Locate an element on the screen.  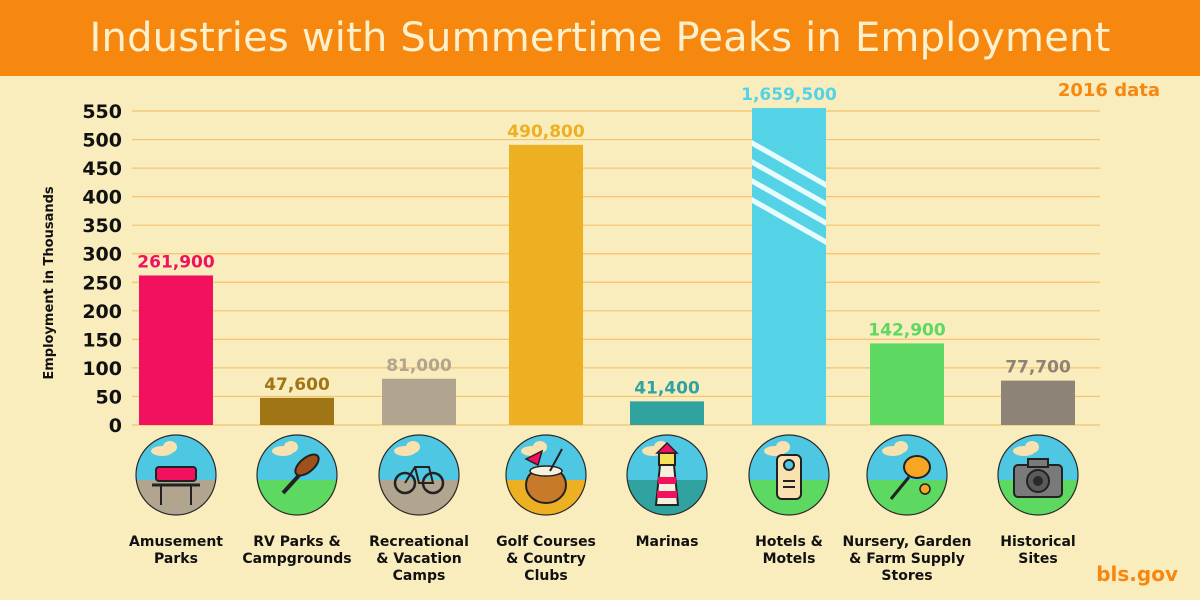
y-tick-label: 200 is located at coordinates (102, 312).